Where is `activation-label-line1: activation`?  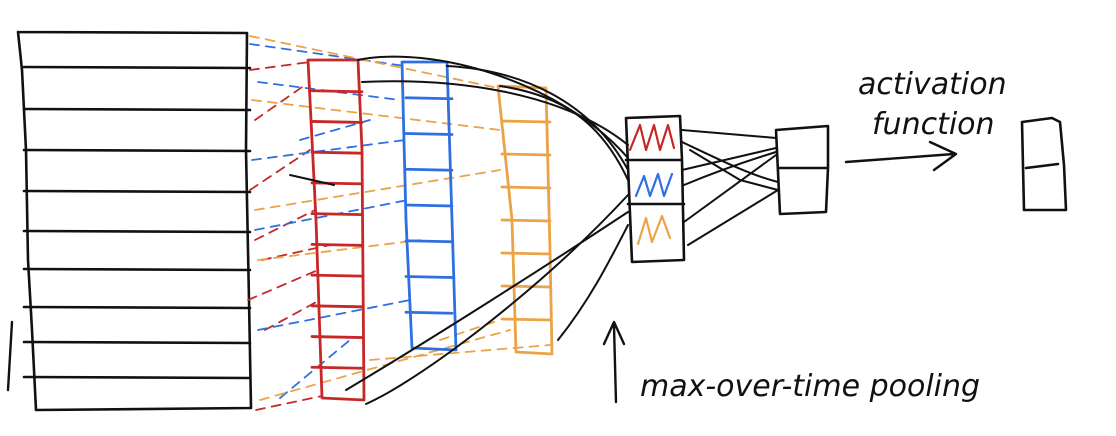 activation-label-line1: activation is located at coordinates (932, 84).